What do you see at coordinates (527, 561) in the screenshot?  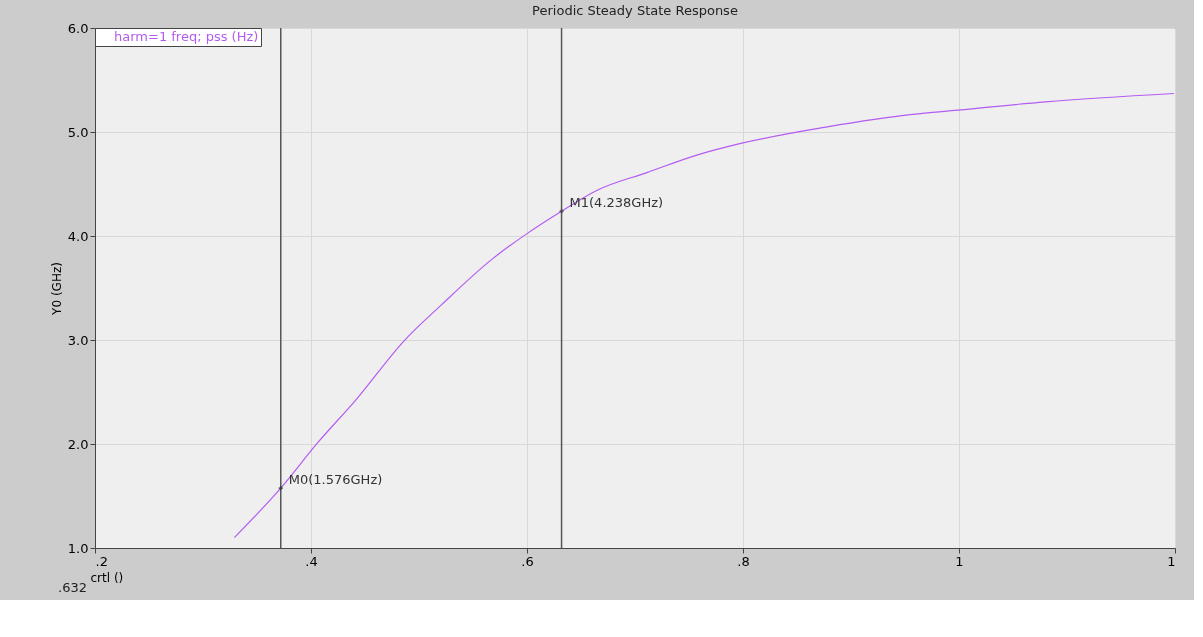 I see `x-tick-label: .6` at bounding box center [527, 561].